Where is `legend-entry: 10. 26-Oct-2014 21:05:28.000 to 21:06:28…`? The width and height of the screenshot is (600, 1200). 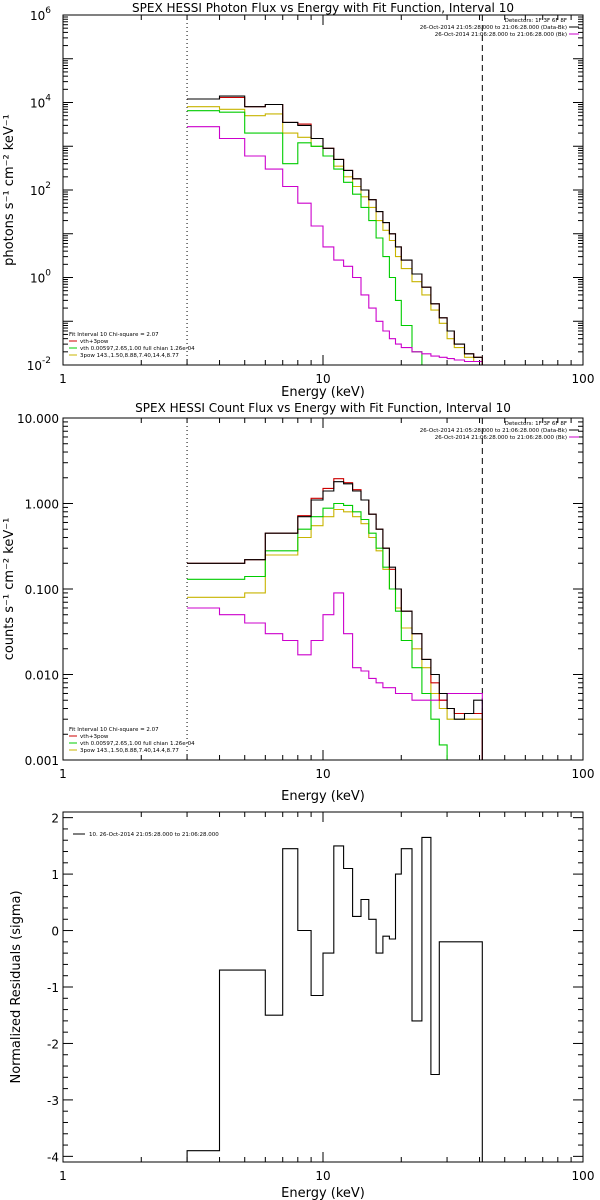
legend-entry: 10. 26-Oct-2014 21:05:28.000 to 21:06:28… is located at coordinates (154, 835).